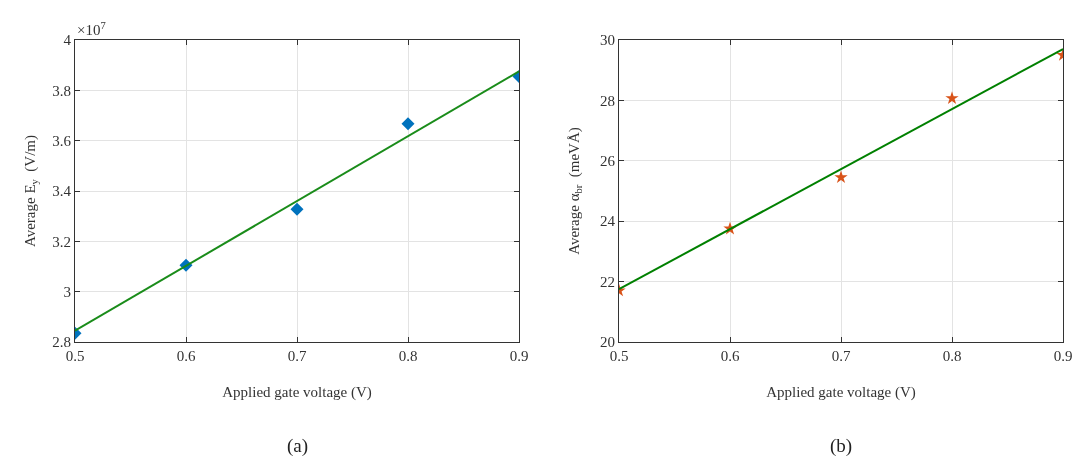 The height and width of the screenshot is (462, 1088). I want to click on y-tick-label: 26, so click(608, 161).